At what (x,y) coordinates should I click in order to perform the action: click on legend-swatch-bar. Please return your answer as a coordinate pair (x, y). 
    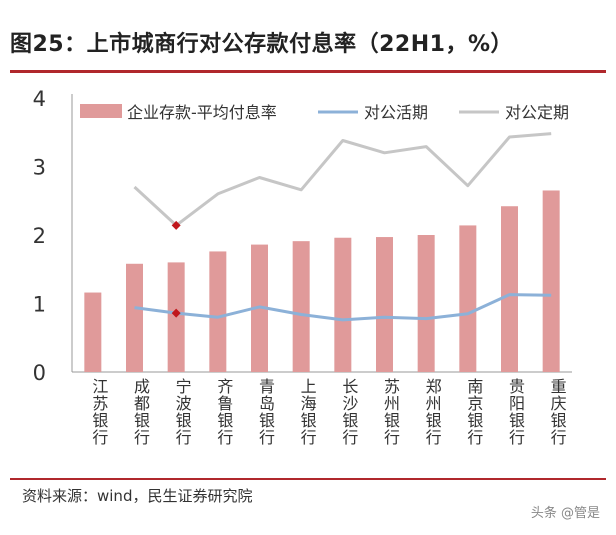
    Looking at the image, I should click on (101, 111).